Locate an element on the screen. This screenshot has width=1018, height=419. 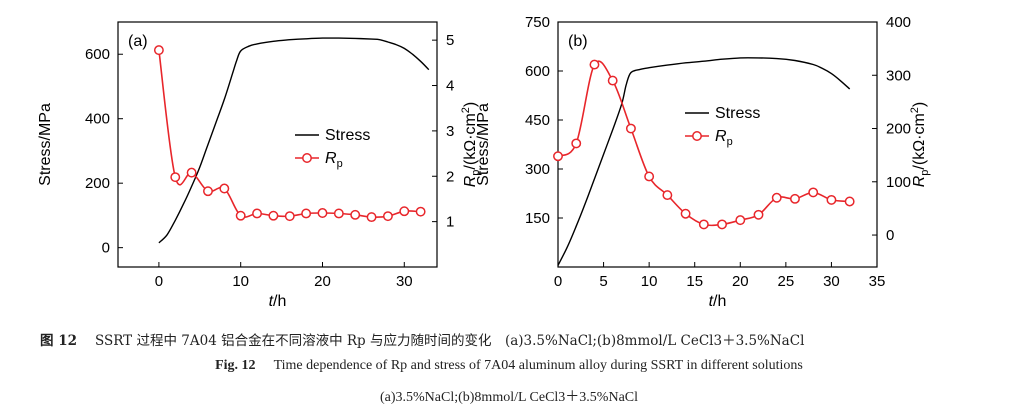
y2-label-unit: /(kΩ·cm is located at coordinates (470, 141).